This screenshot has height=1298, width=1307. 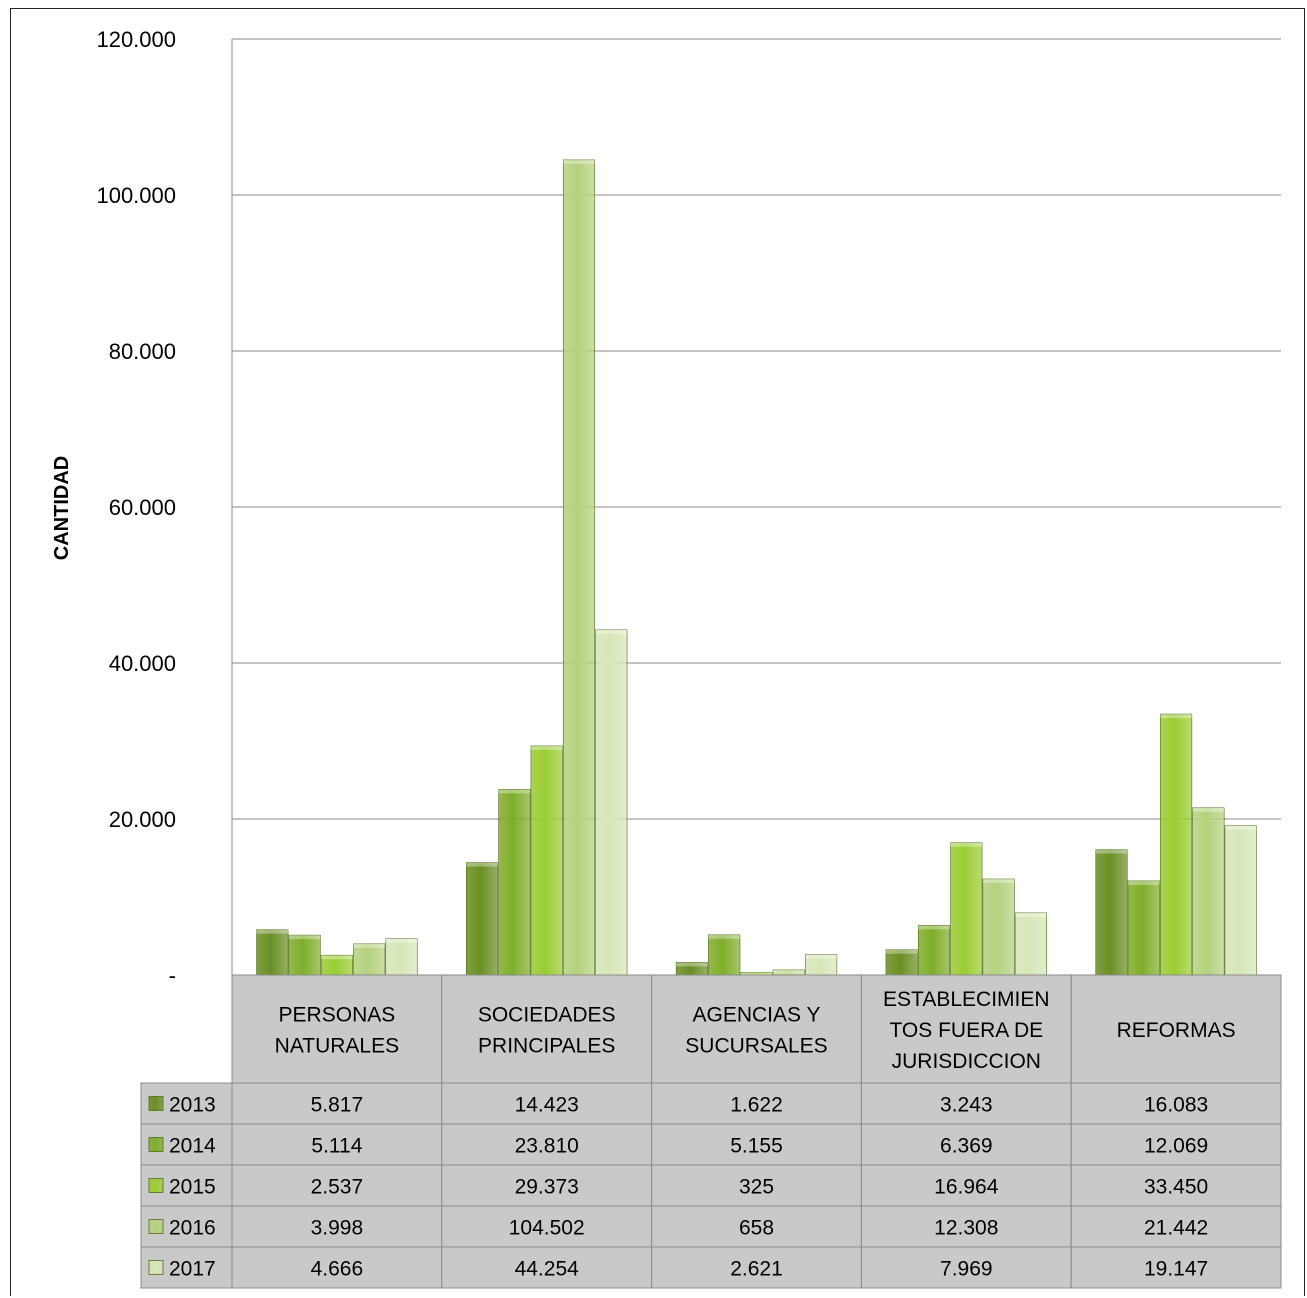 I want to click on category-label: SUCURSALES, so click(x=756, y=1046).